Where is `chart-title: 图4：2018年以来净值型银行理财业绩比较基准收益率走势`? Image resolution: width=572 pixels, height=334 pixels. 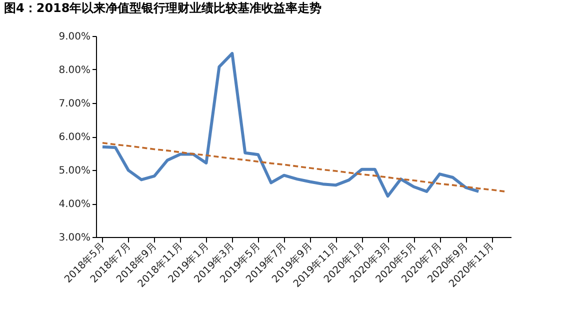
chart-title: 图4：2018年以来净值型银行理财业绩比较基准收益率走势 is located at coordinates (163, 8).